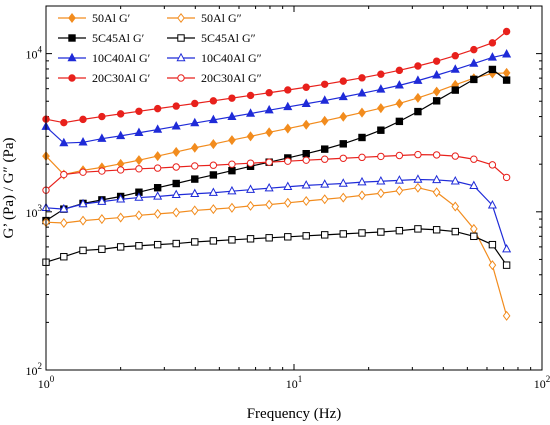 The height and width of the screenshot is (425, 550). I want to click on x-axis-title: Frequency (Hz), so click(294, 414).